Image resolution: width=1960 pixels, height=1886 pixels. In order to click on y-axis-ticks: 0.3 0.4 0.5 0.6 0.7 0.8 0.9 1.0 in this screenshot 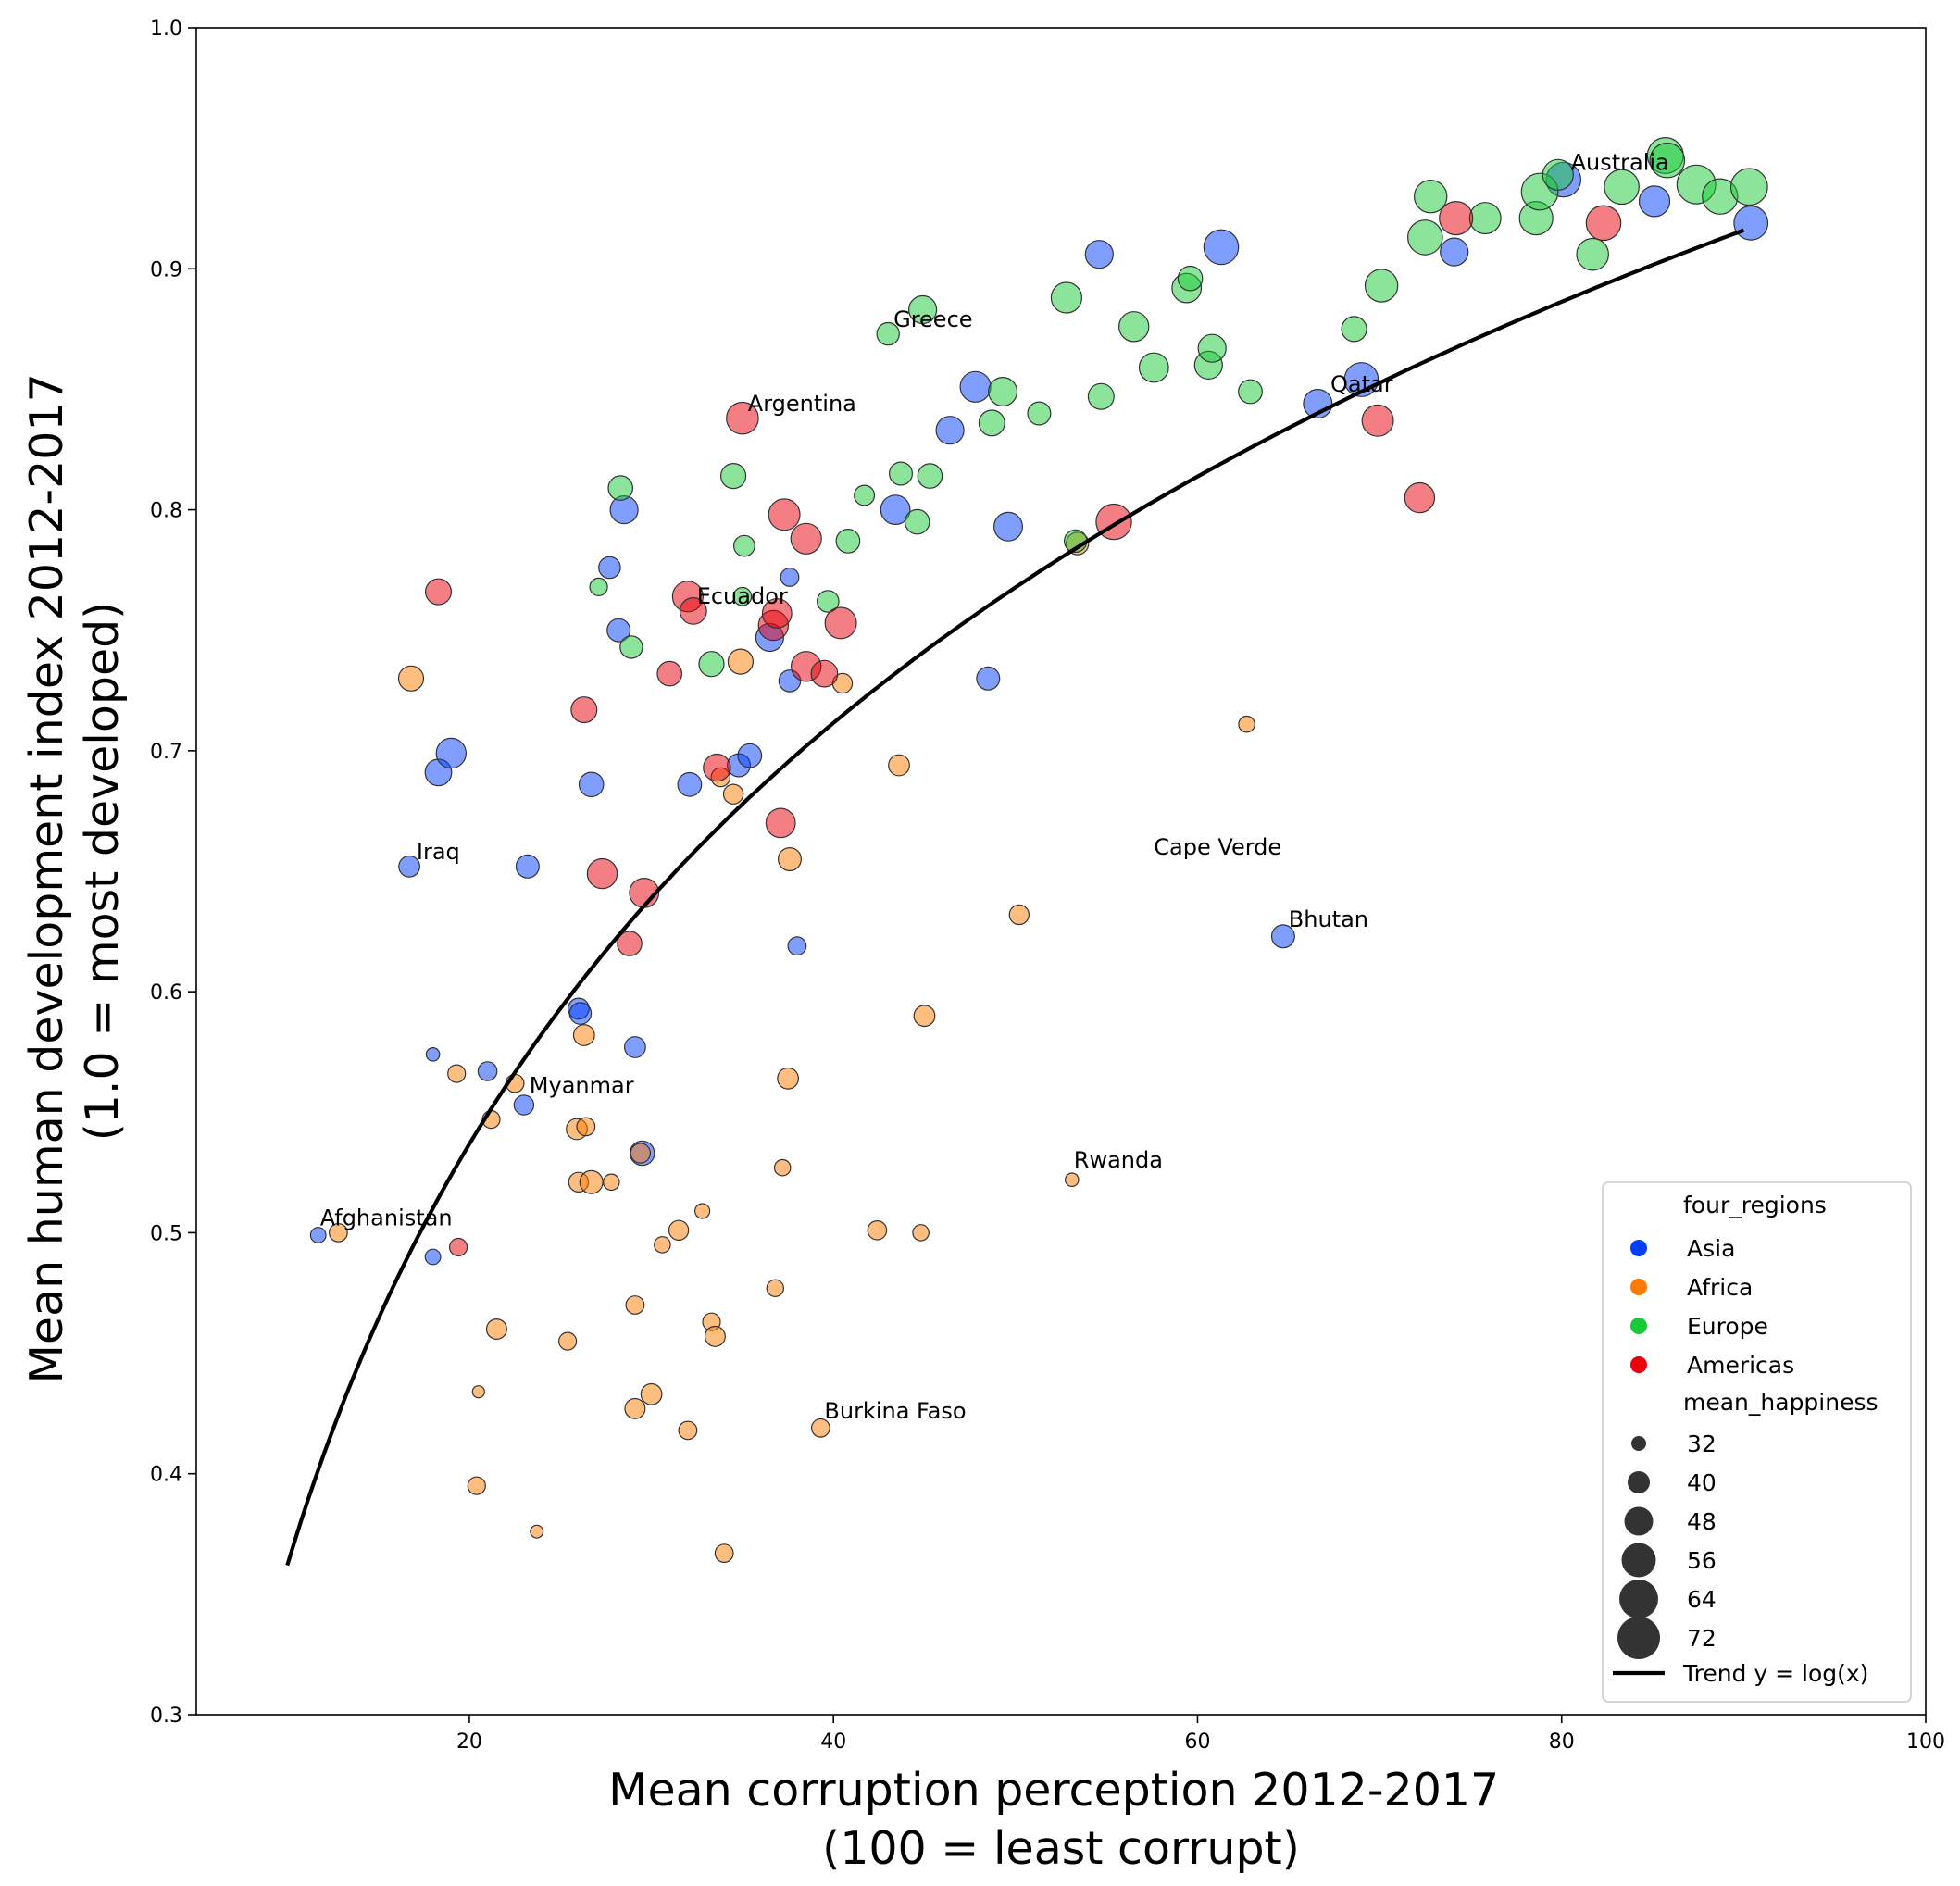, I will do `click(173, 873)`.